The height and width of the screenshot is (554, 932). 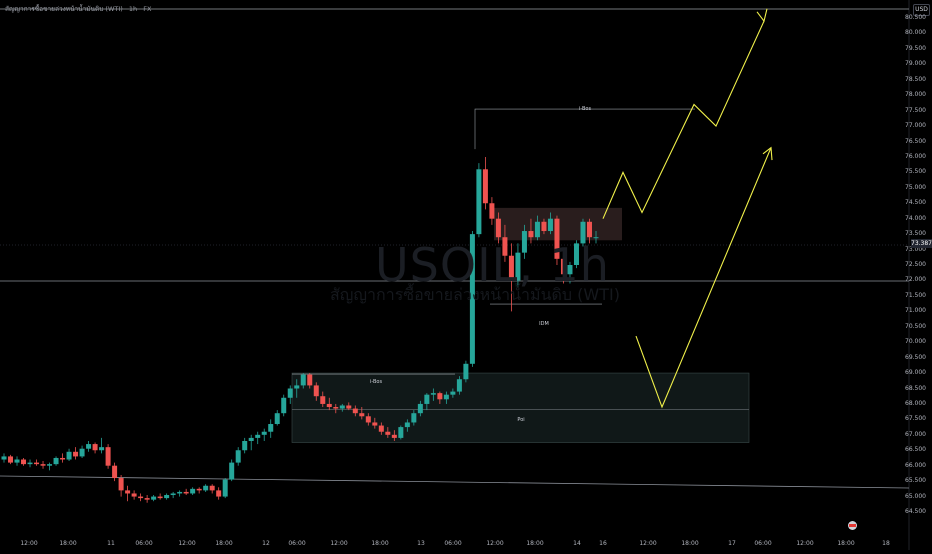 What do you see at coordinates (915, 434) in the screenshot?
I see `price-tick-label: 67.000` at bounding box center [915, 434].